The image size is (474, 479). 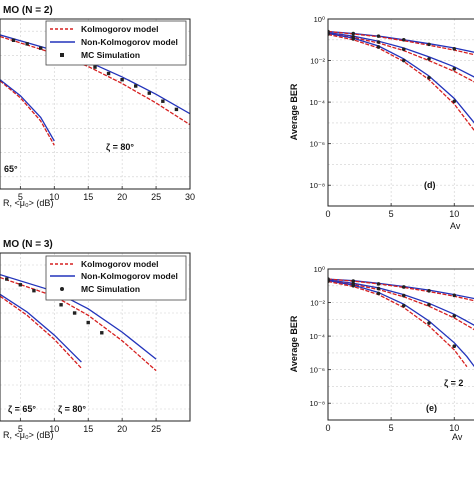 What do you see at coordinates (431, 408) in the screenshot?
I see `panel-e-label: (e)` at bounding box center [431, 408].